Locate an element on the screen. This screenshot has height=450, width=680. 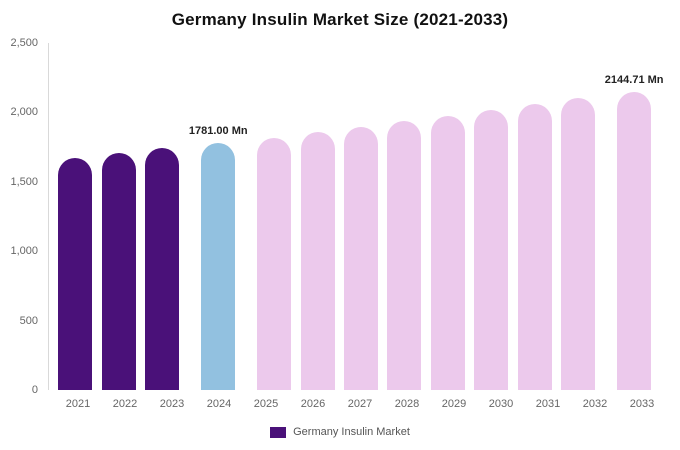
x-tick-label: 2028 is located at coordinates (407, 404).